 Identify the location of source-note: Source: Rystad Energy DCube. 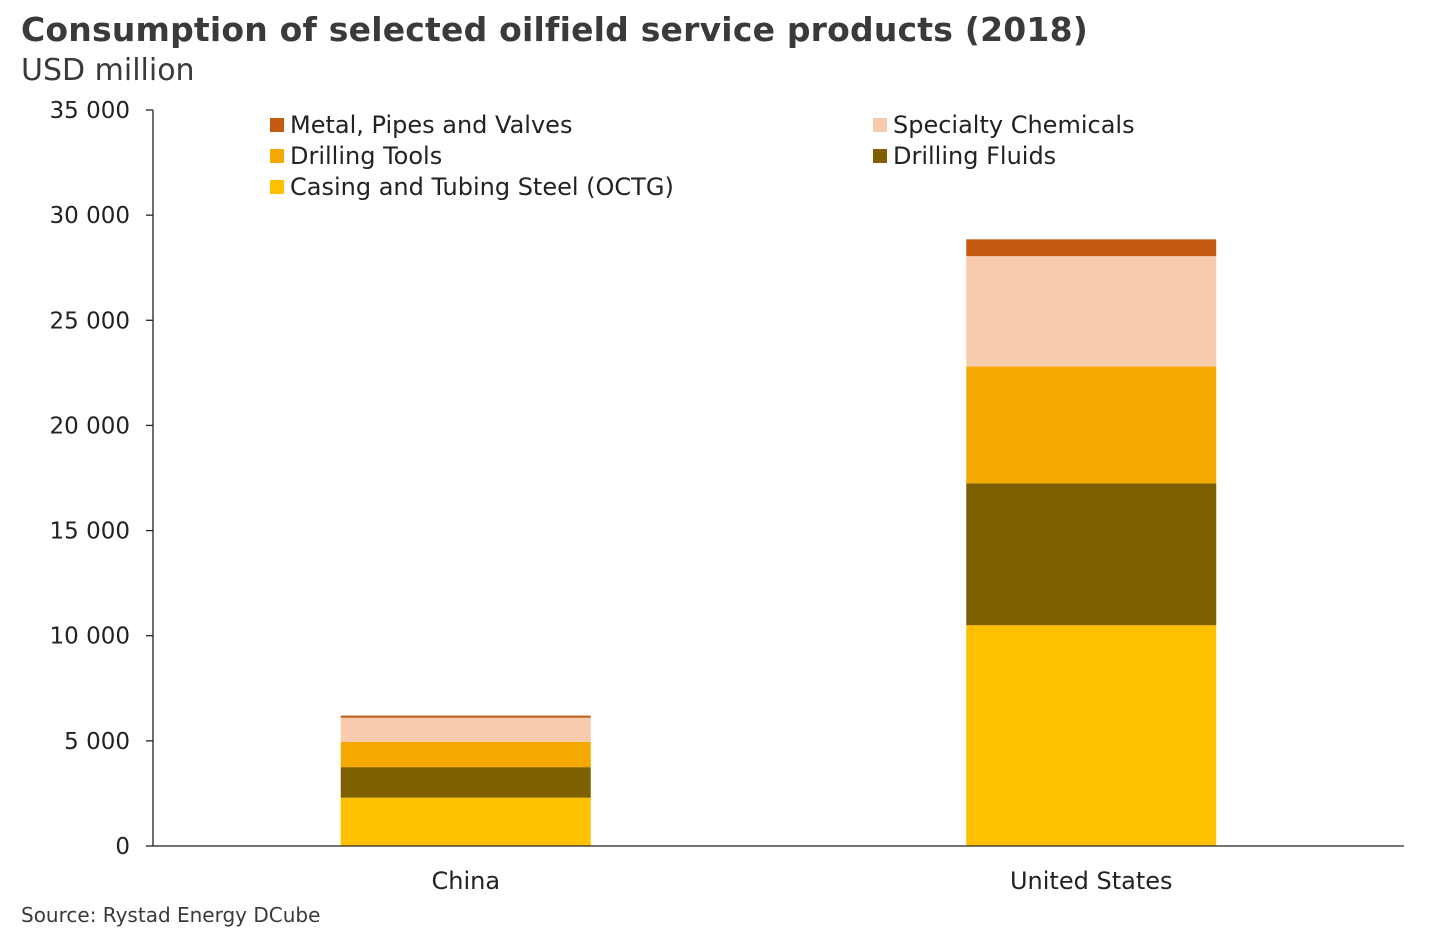
(171, 915).